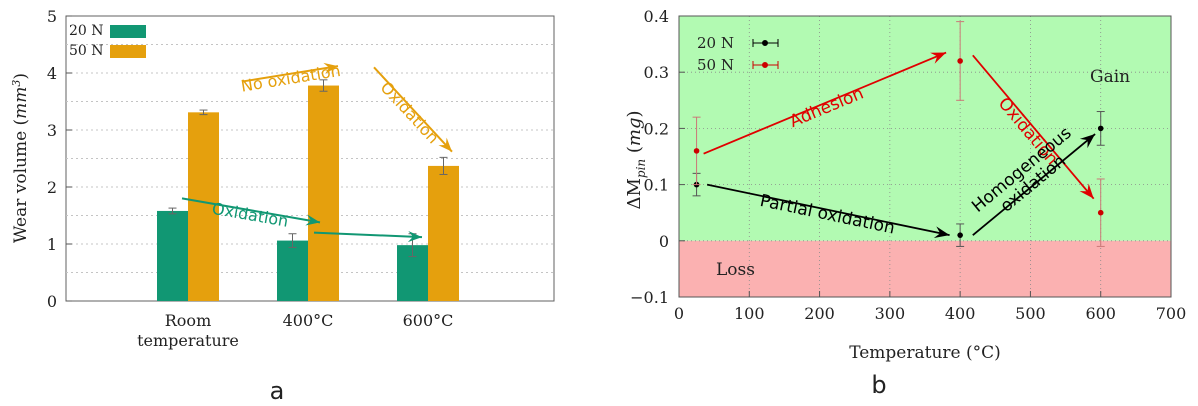  I want to click on x-tick-label: 200, so click(819, 313).